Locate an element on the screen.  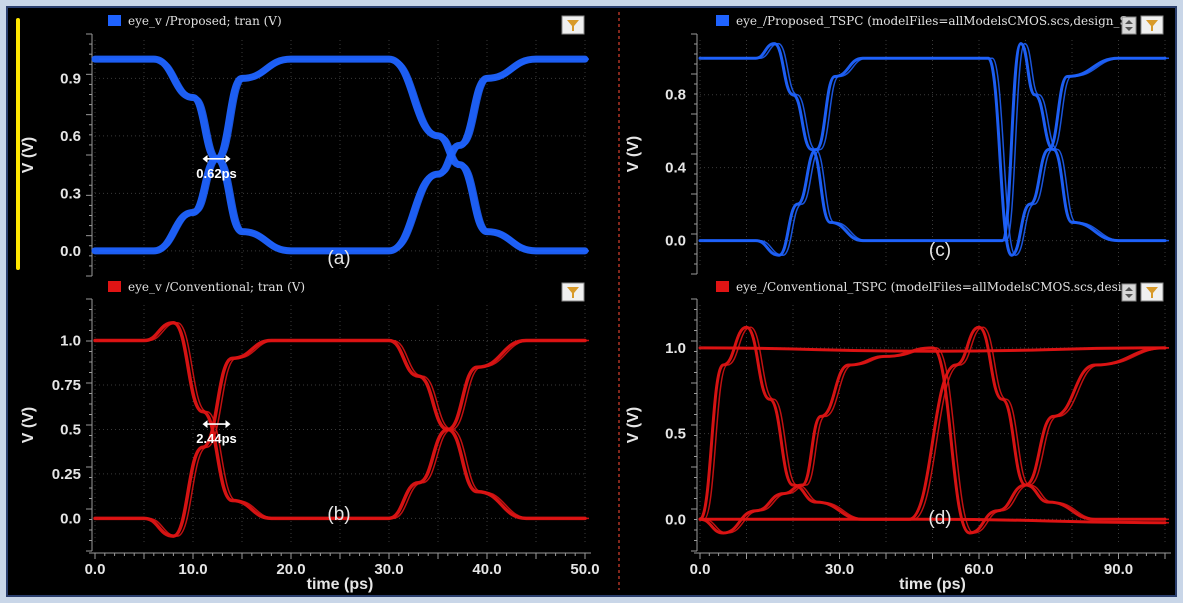
legend-label: eye_v /Conventional; tran (V) is located at coordinates (216, 287).